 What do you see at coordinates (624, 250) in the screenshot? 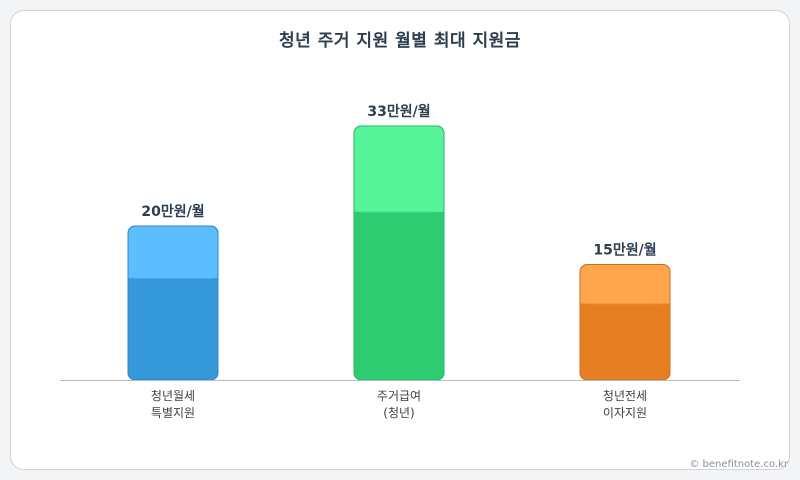
I see `data-label-3: 15만원/월` at bounding box center [624, 250].